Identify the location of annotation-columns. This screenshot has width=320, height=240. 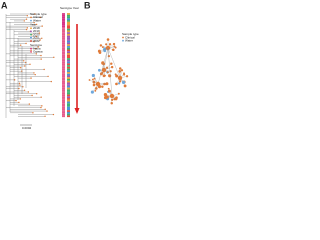
(66, 65).